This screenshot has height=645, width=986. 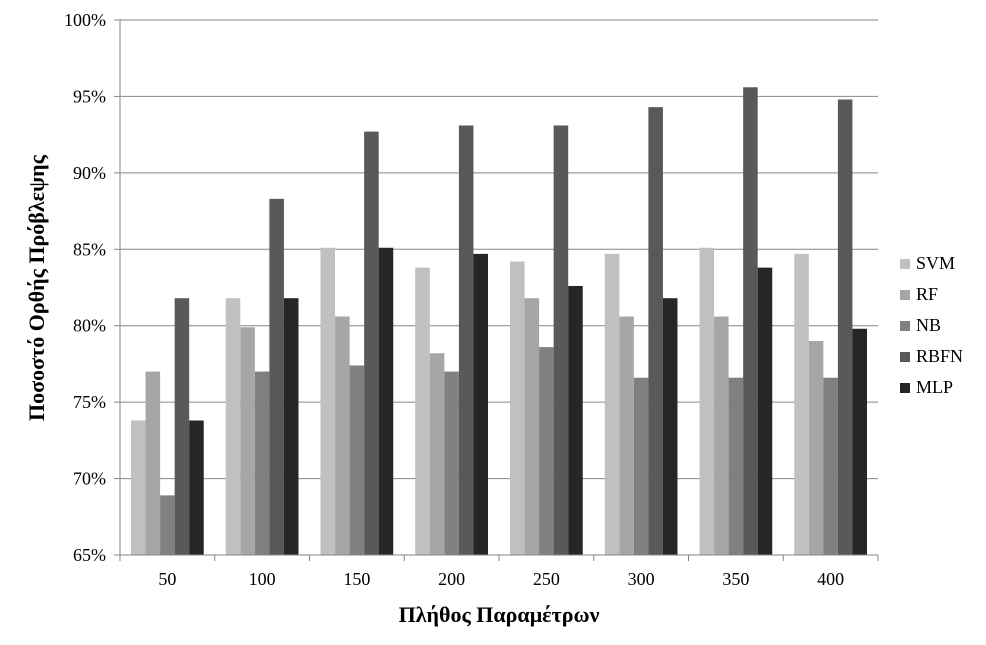 I want to click on legend-item-mlp: MLP, so click(x=931, y=387).